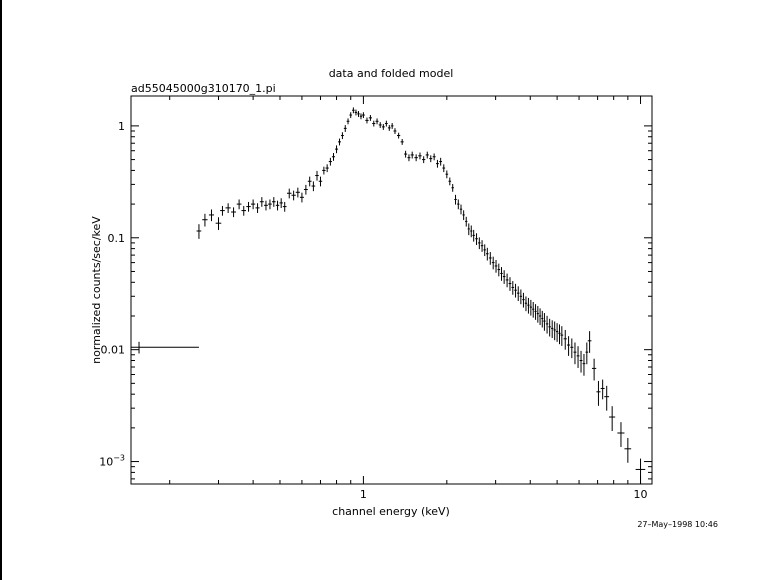 The height and width of the screenshot is (580, 781). Describe the element at coordinates (117, 238) in the screenshot. I see `y-tick-label: 0.1` at that location.